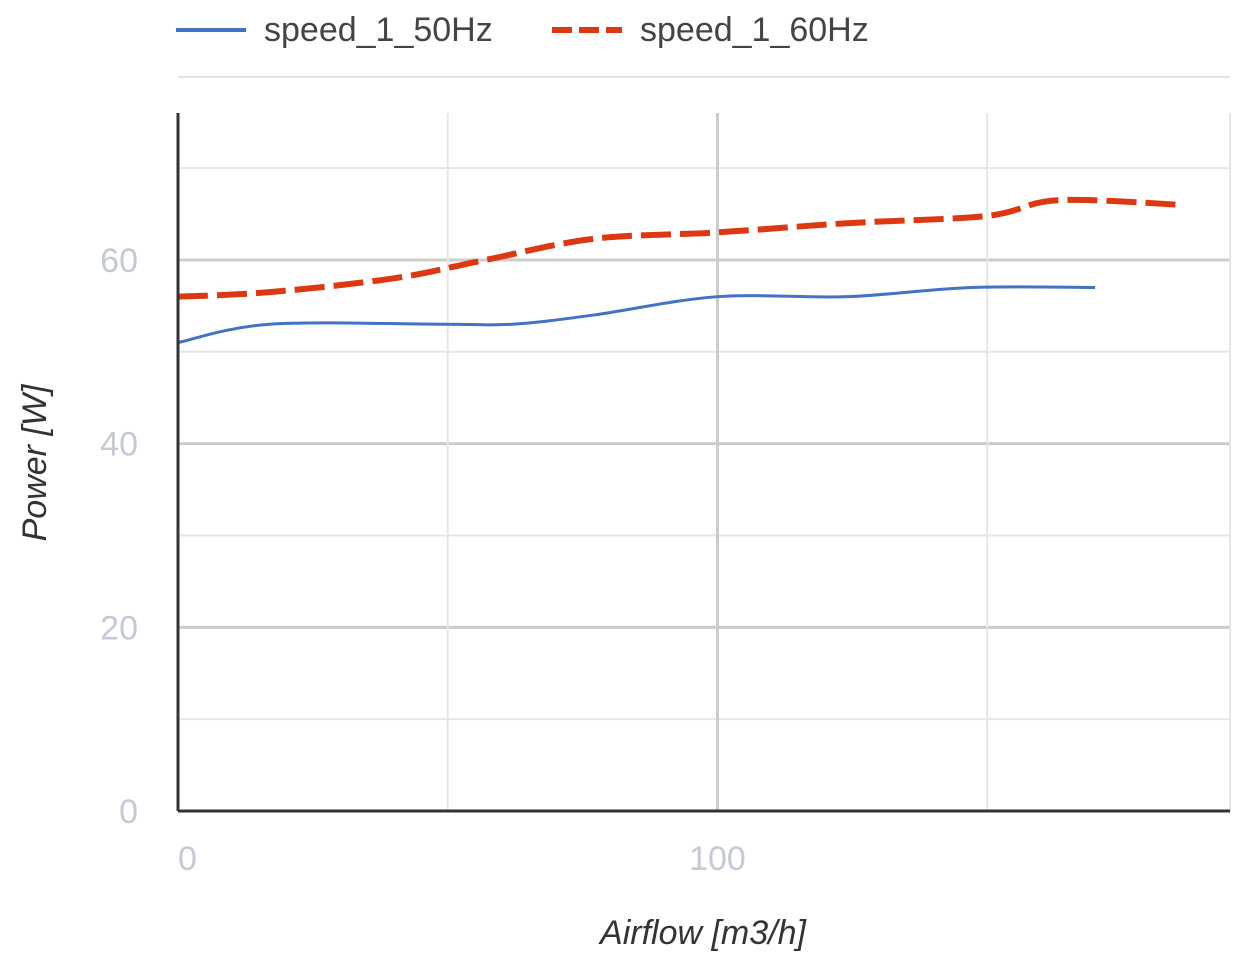  What do you see at coordinates (119, 445) in the screenshot?
I see `y-tick-label: 40` at bounding box center [119, 445].